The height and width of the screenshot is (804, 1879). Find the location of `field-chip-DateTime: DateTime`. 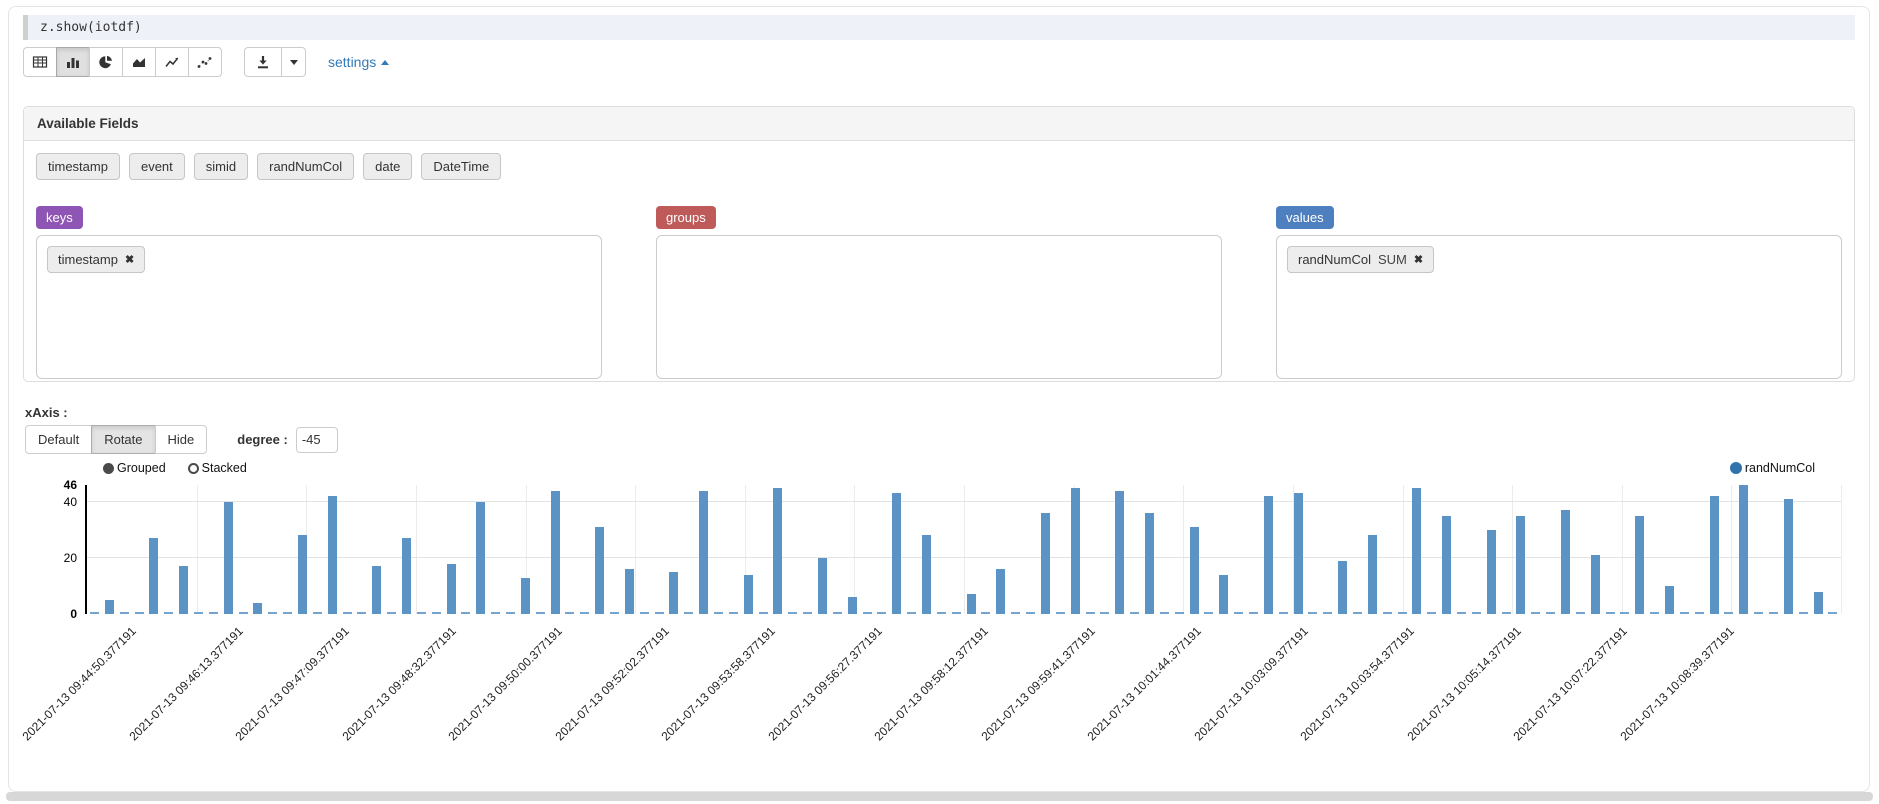

field-chip-DateTime: DateTime is located at coordinates (461, 166).